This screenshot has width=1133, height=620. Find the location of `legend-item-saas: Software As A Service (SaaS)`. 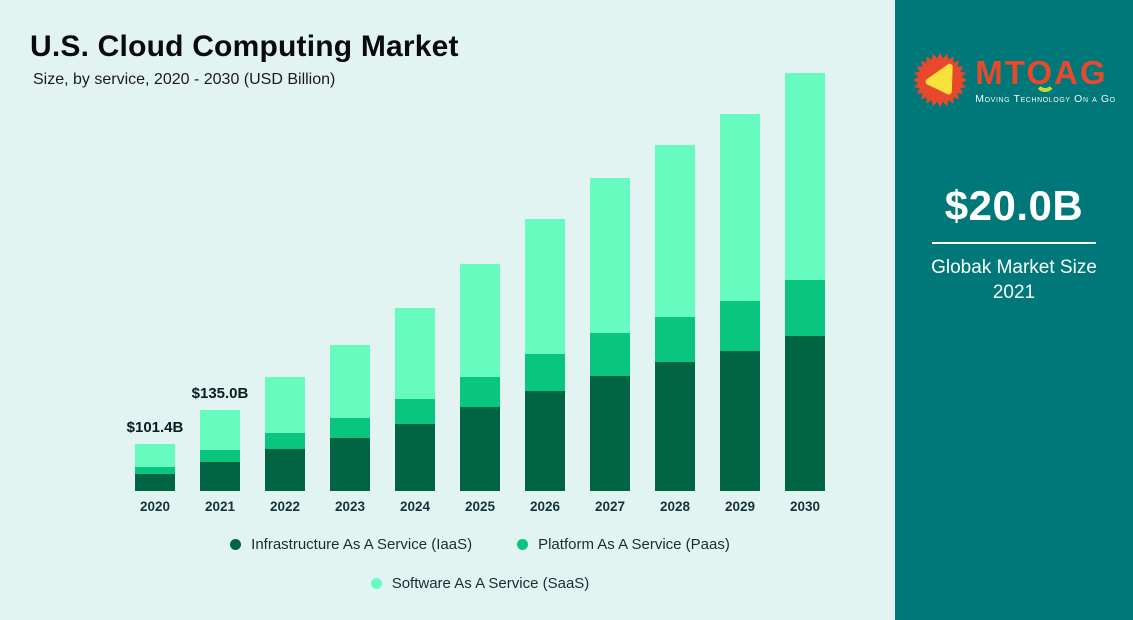

legend-item-saas: Software As A Service (SaaS) is located at coordinates (480, 583).